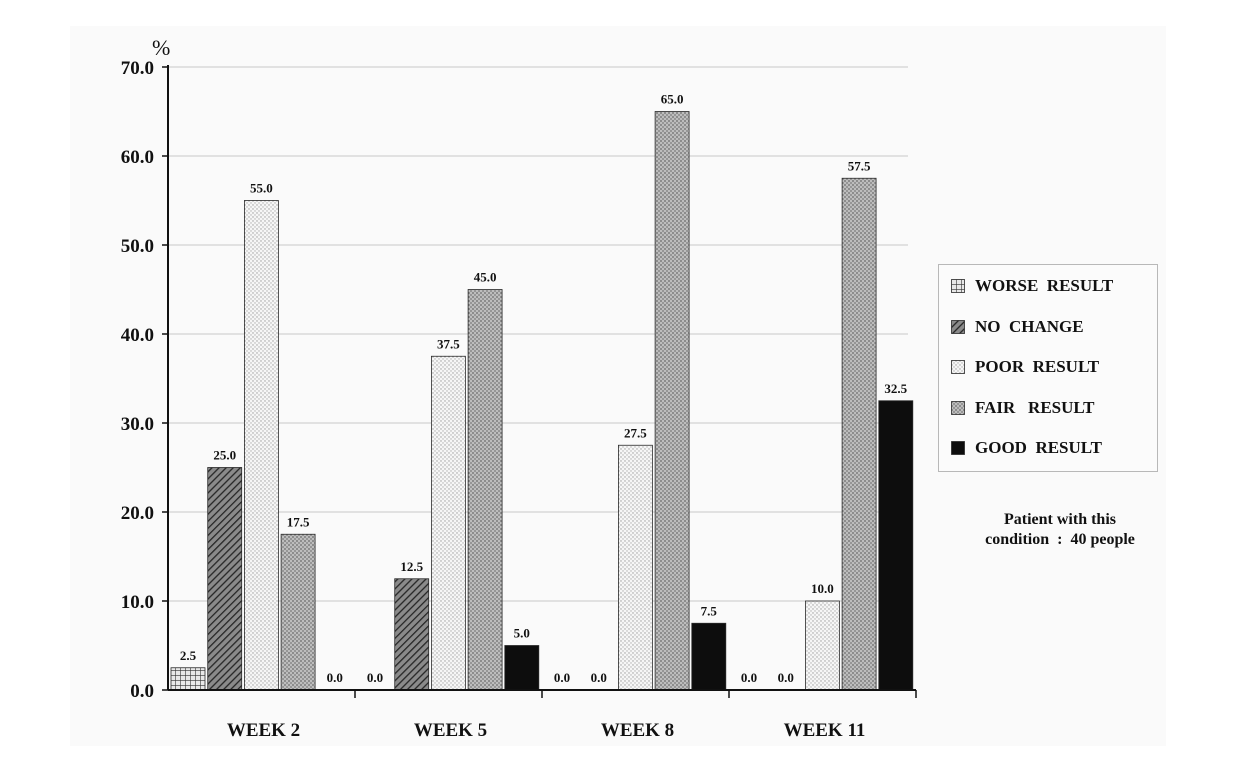 Image resolution: width=1254 pixels, height=780 pixels. What do you see at coordinates (637, 730) in the screenshot?
I see `x-category-label: WEEK 8` at bounding box center [637, 730].